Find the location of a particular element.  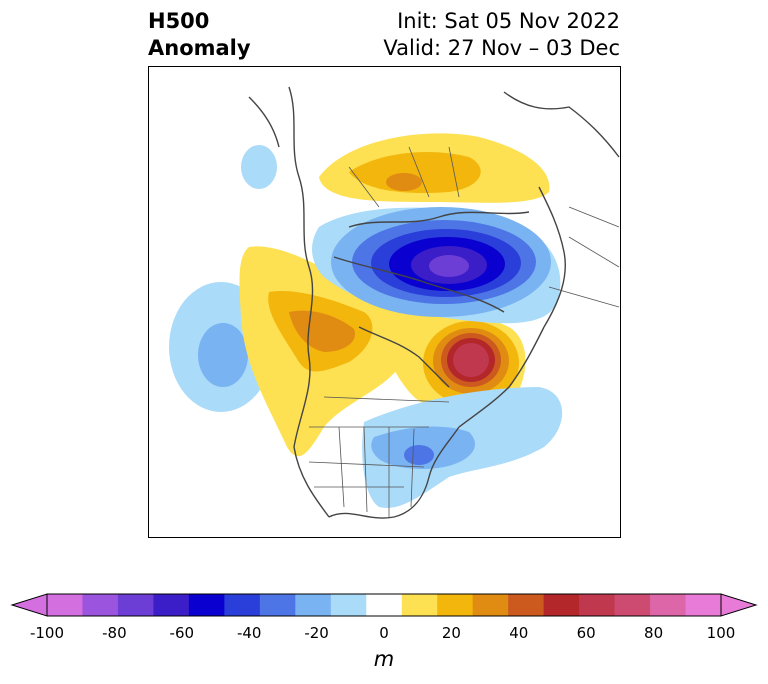

colorbar-tick-label: -100 is located at coordinates (47, 633).